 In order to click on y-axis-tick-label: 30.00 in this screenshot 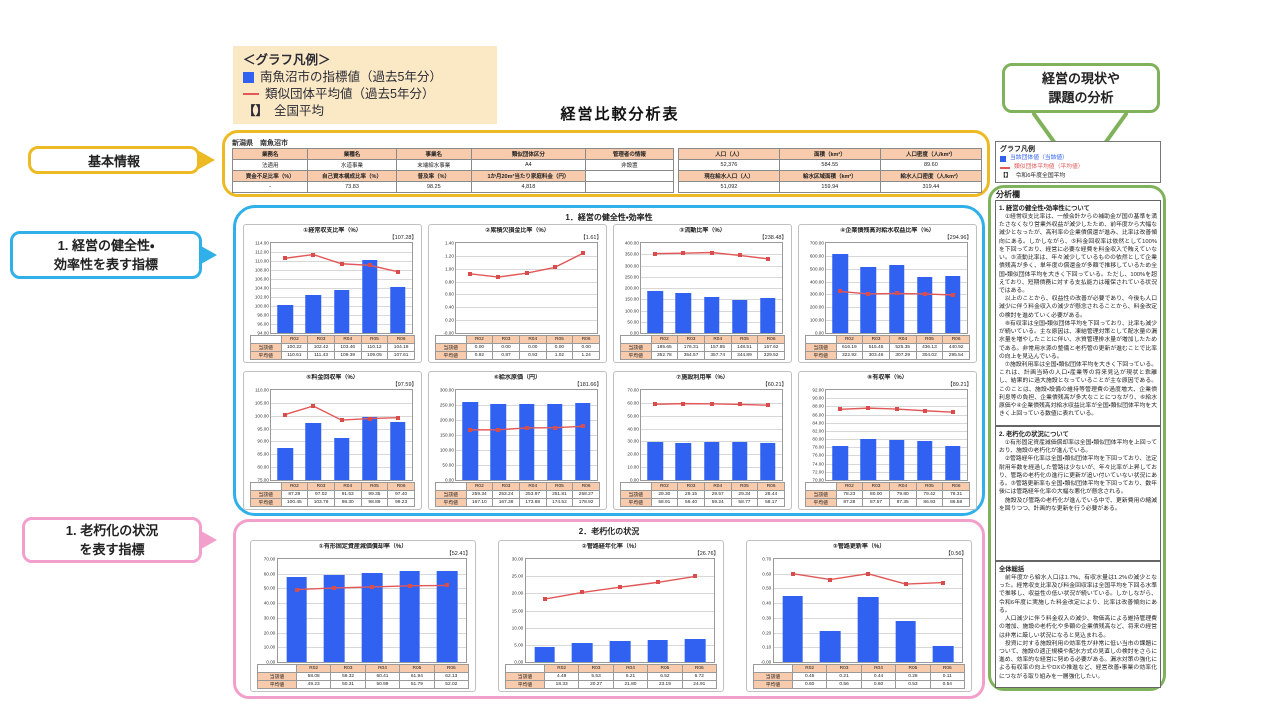, I will do `click(633, 441)`.